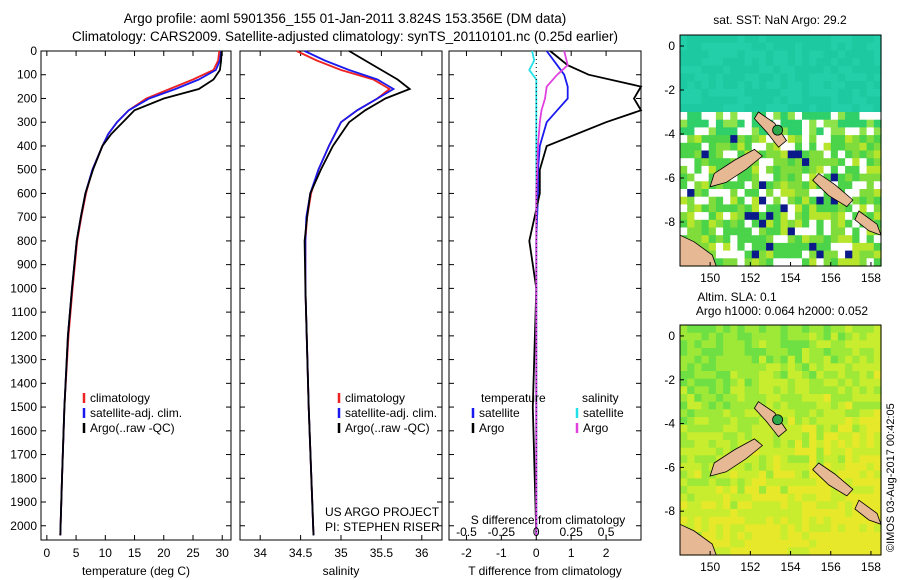  What do you see at coordinates (27, 170) in the screenshot?
I see `y-tick-label: 500` at bounding box center [27, 170].